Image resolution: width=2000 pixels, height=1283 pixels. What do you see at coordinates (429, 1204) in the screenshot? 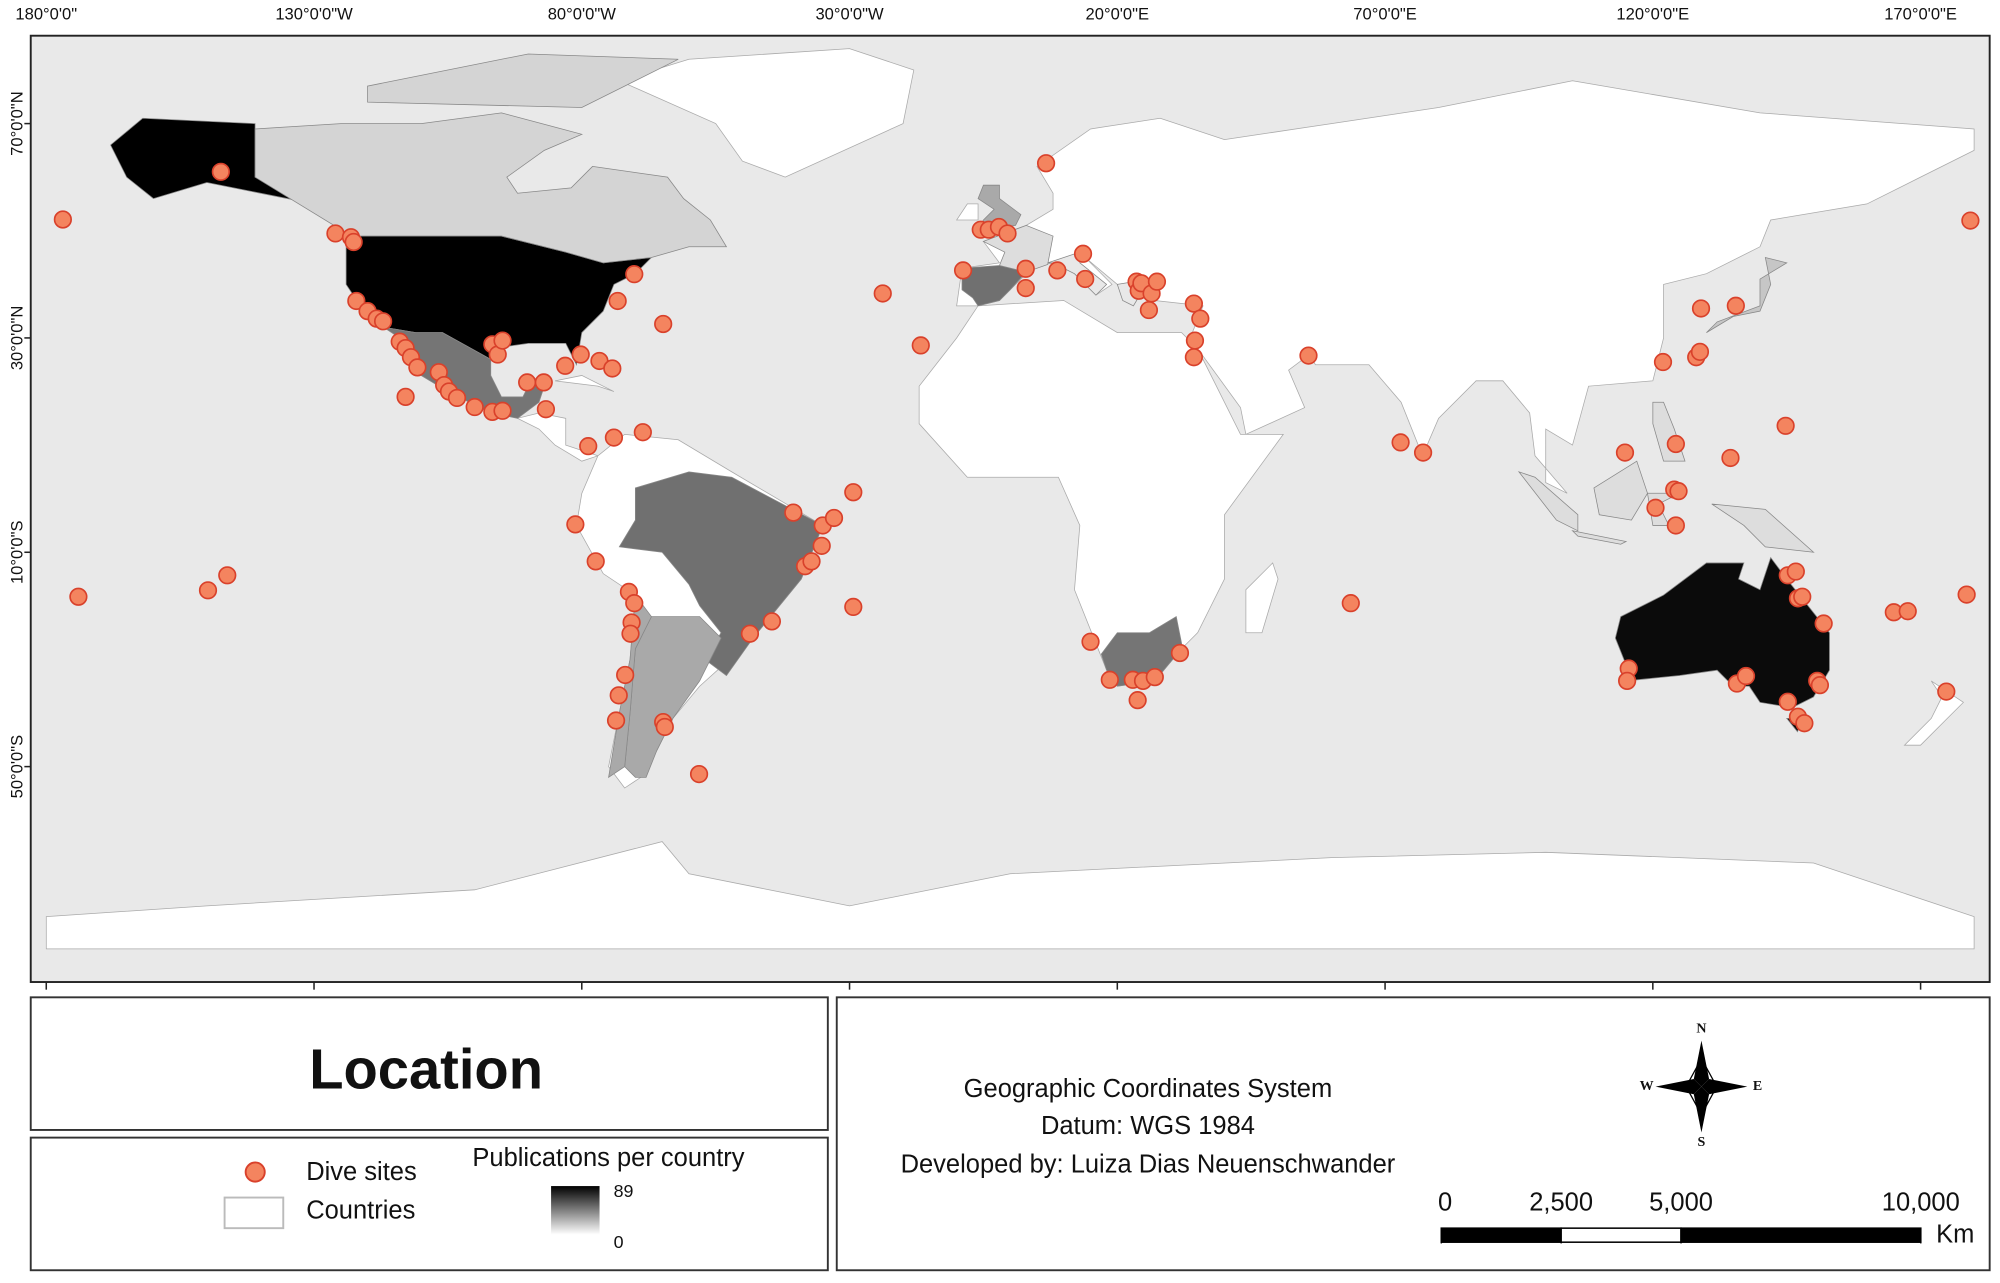
I see `legend-panel` at bounding box center [429, 1204].